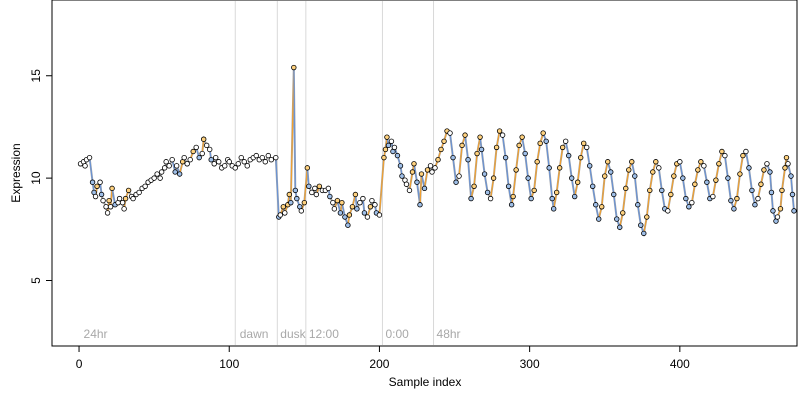  Describe the element at coordinates (272, 334) in the screenshot. I see `phase-labels: 24hr dawn dusk 12:00 0:00 48hr` at that location.